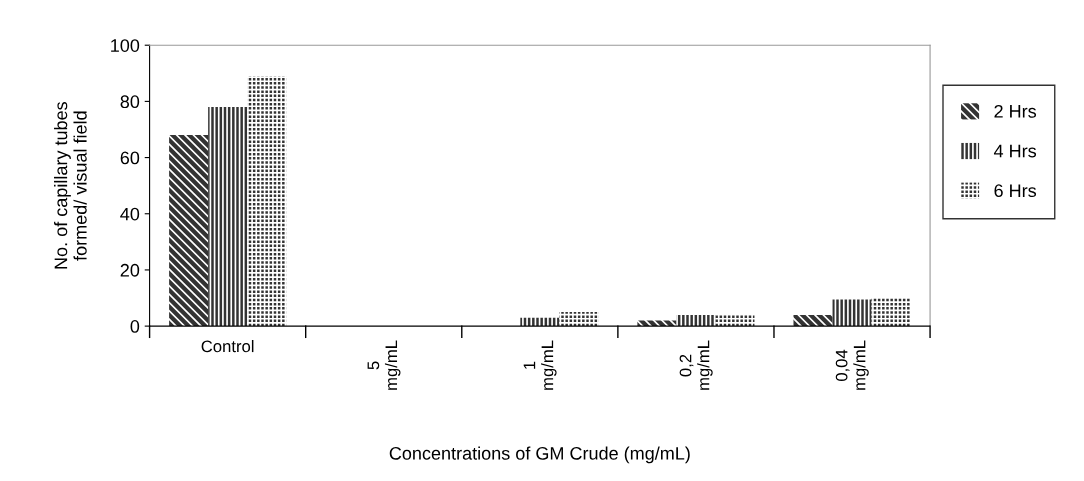  I want to click on x-tick-label: 5 mg/mL, so click(384, 365).